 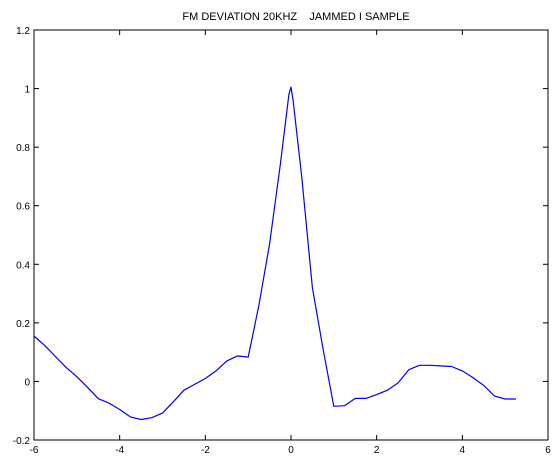 I want to click on y-tick-label: 0.4, so click(x=23, y=265).